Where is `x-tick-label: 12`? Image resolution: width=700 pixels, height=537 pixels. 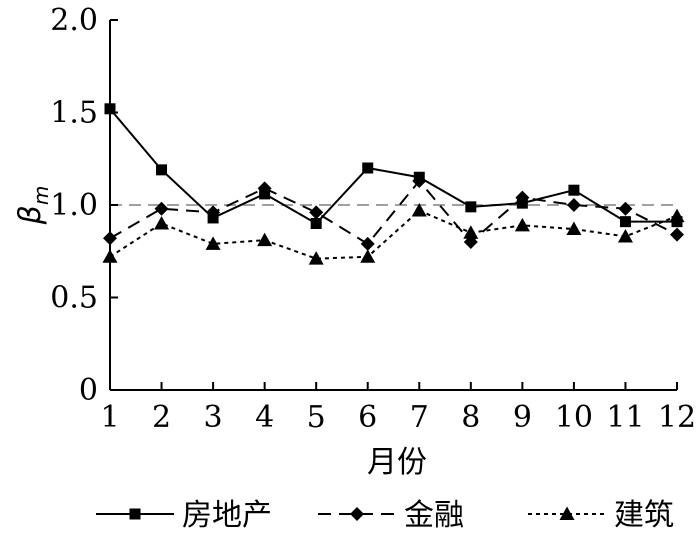
x-tick-label: 12 is located at coordinates (677, 417).